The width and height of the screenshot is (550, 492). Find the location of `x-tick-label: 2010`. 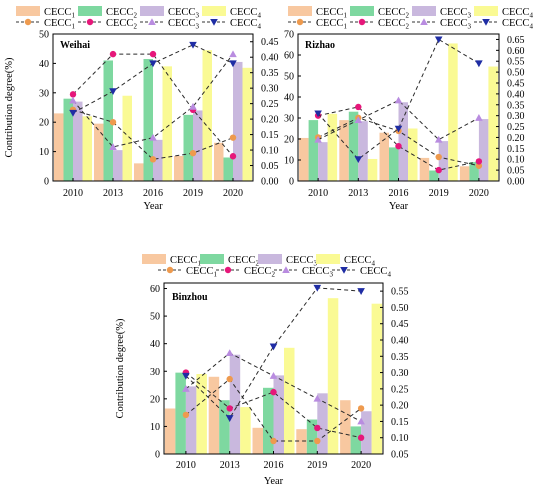

x-tick-label: 2010 is located at coordinates (318, 193).